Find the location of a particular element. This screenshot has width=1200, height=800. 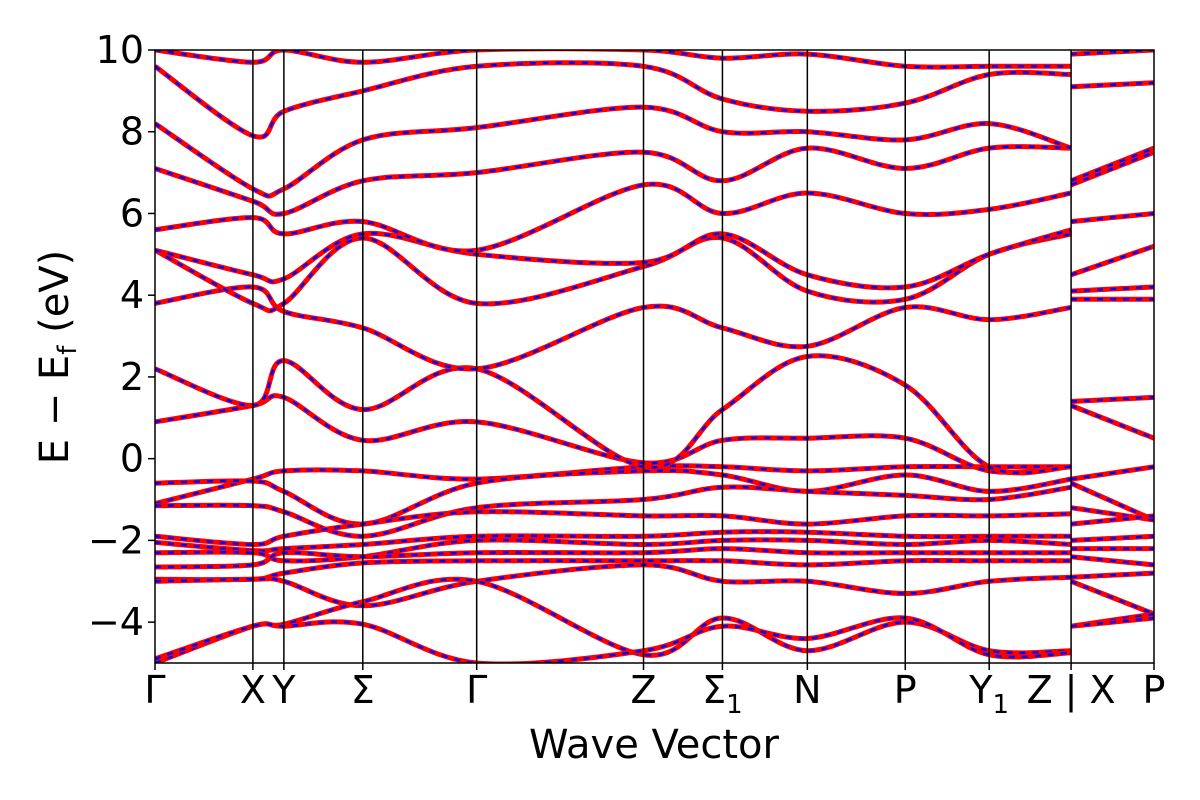

x-tick-label-0: Γ is located at coordinates (154, 690).